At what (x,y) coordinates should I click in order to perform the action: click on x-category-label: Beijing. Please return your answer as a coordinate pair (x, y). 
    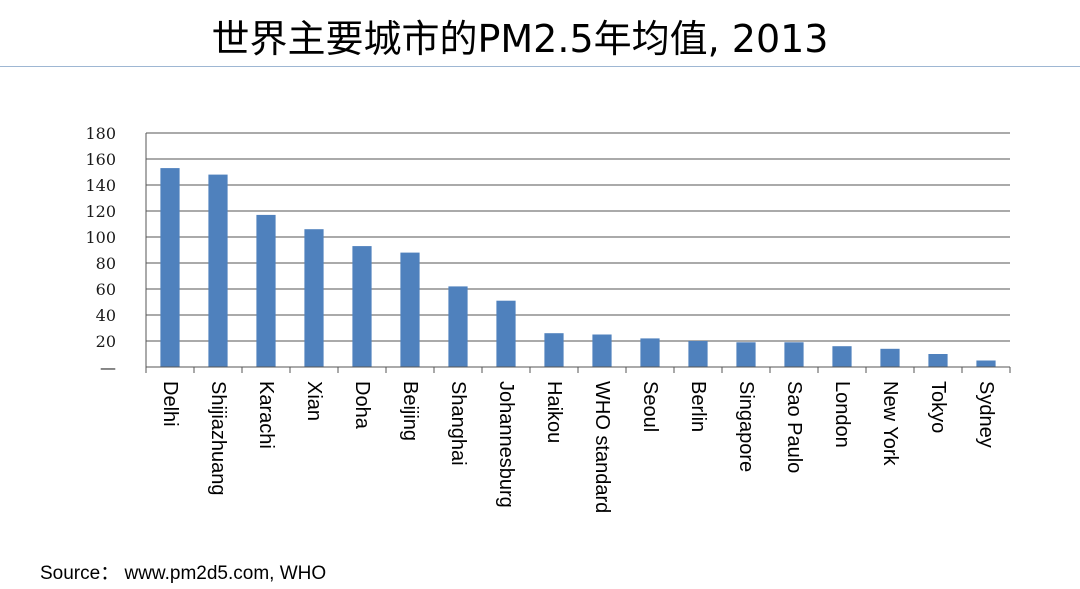
    Looking at the image, I should click on (410, 411).